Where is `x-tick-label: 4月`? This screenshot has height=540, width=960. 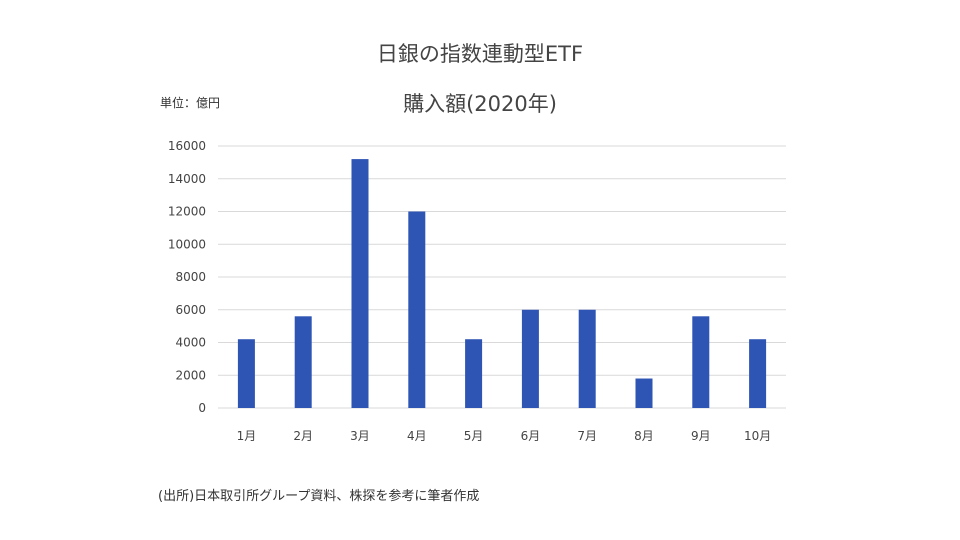 x-tick-label: 4月 is located at coordinates (417, 436).